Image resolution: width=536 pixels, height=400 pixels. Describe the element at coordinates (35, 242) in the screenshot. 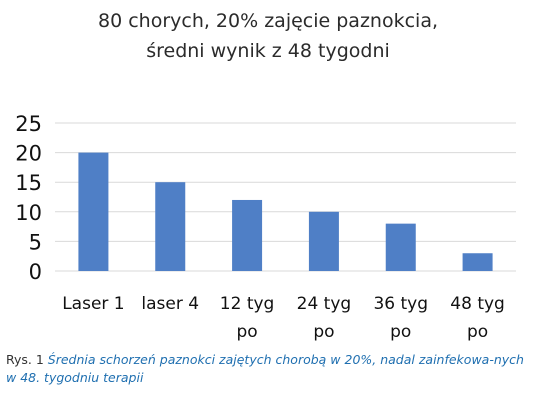

I see `y-tick-label: 5` at that location.